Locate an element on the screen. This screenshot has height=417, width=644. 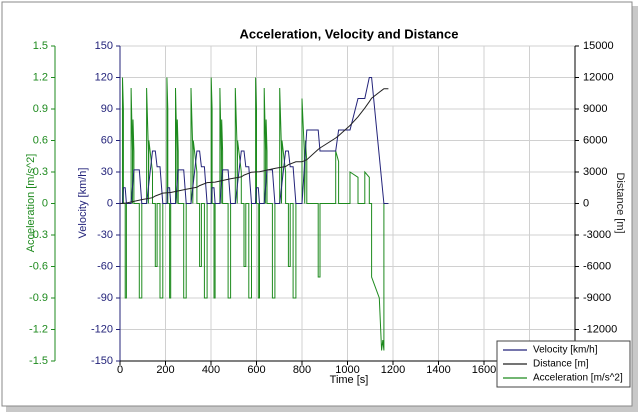
y2-tick-label: -9000 is located at coordinates (597, 298).